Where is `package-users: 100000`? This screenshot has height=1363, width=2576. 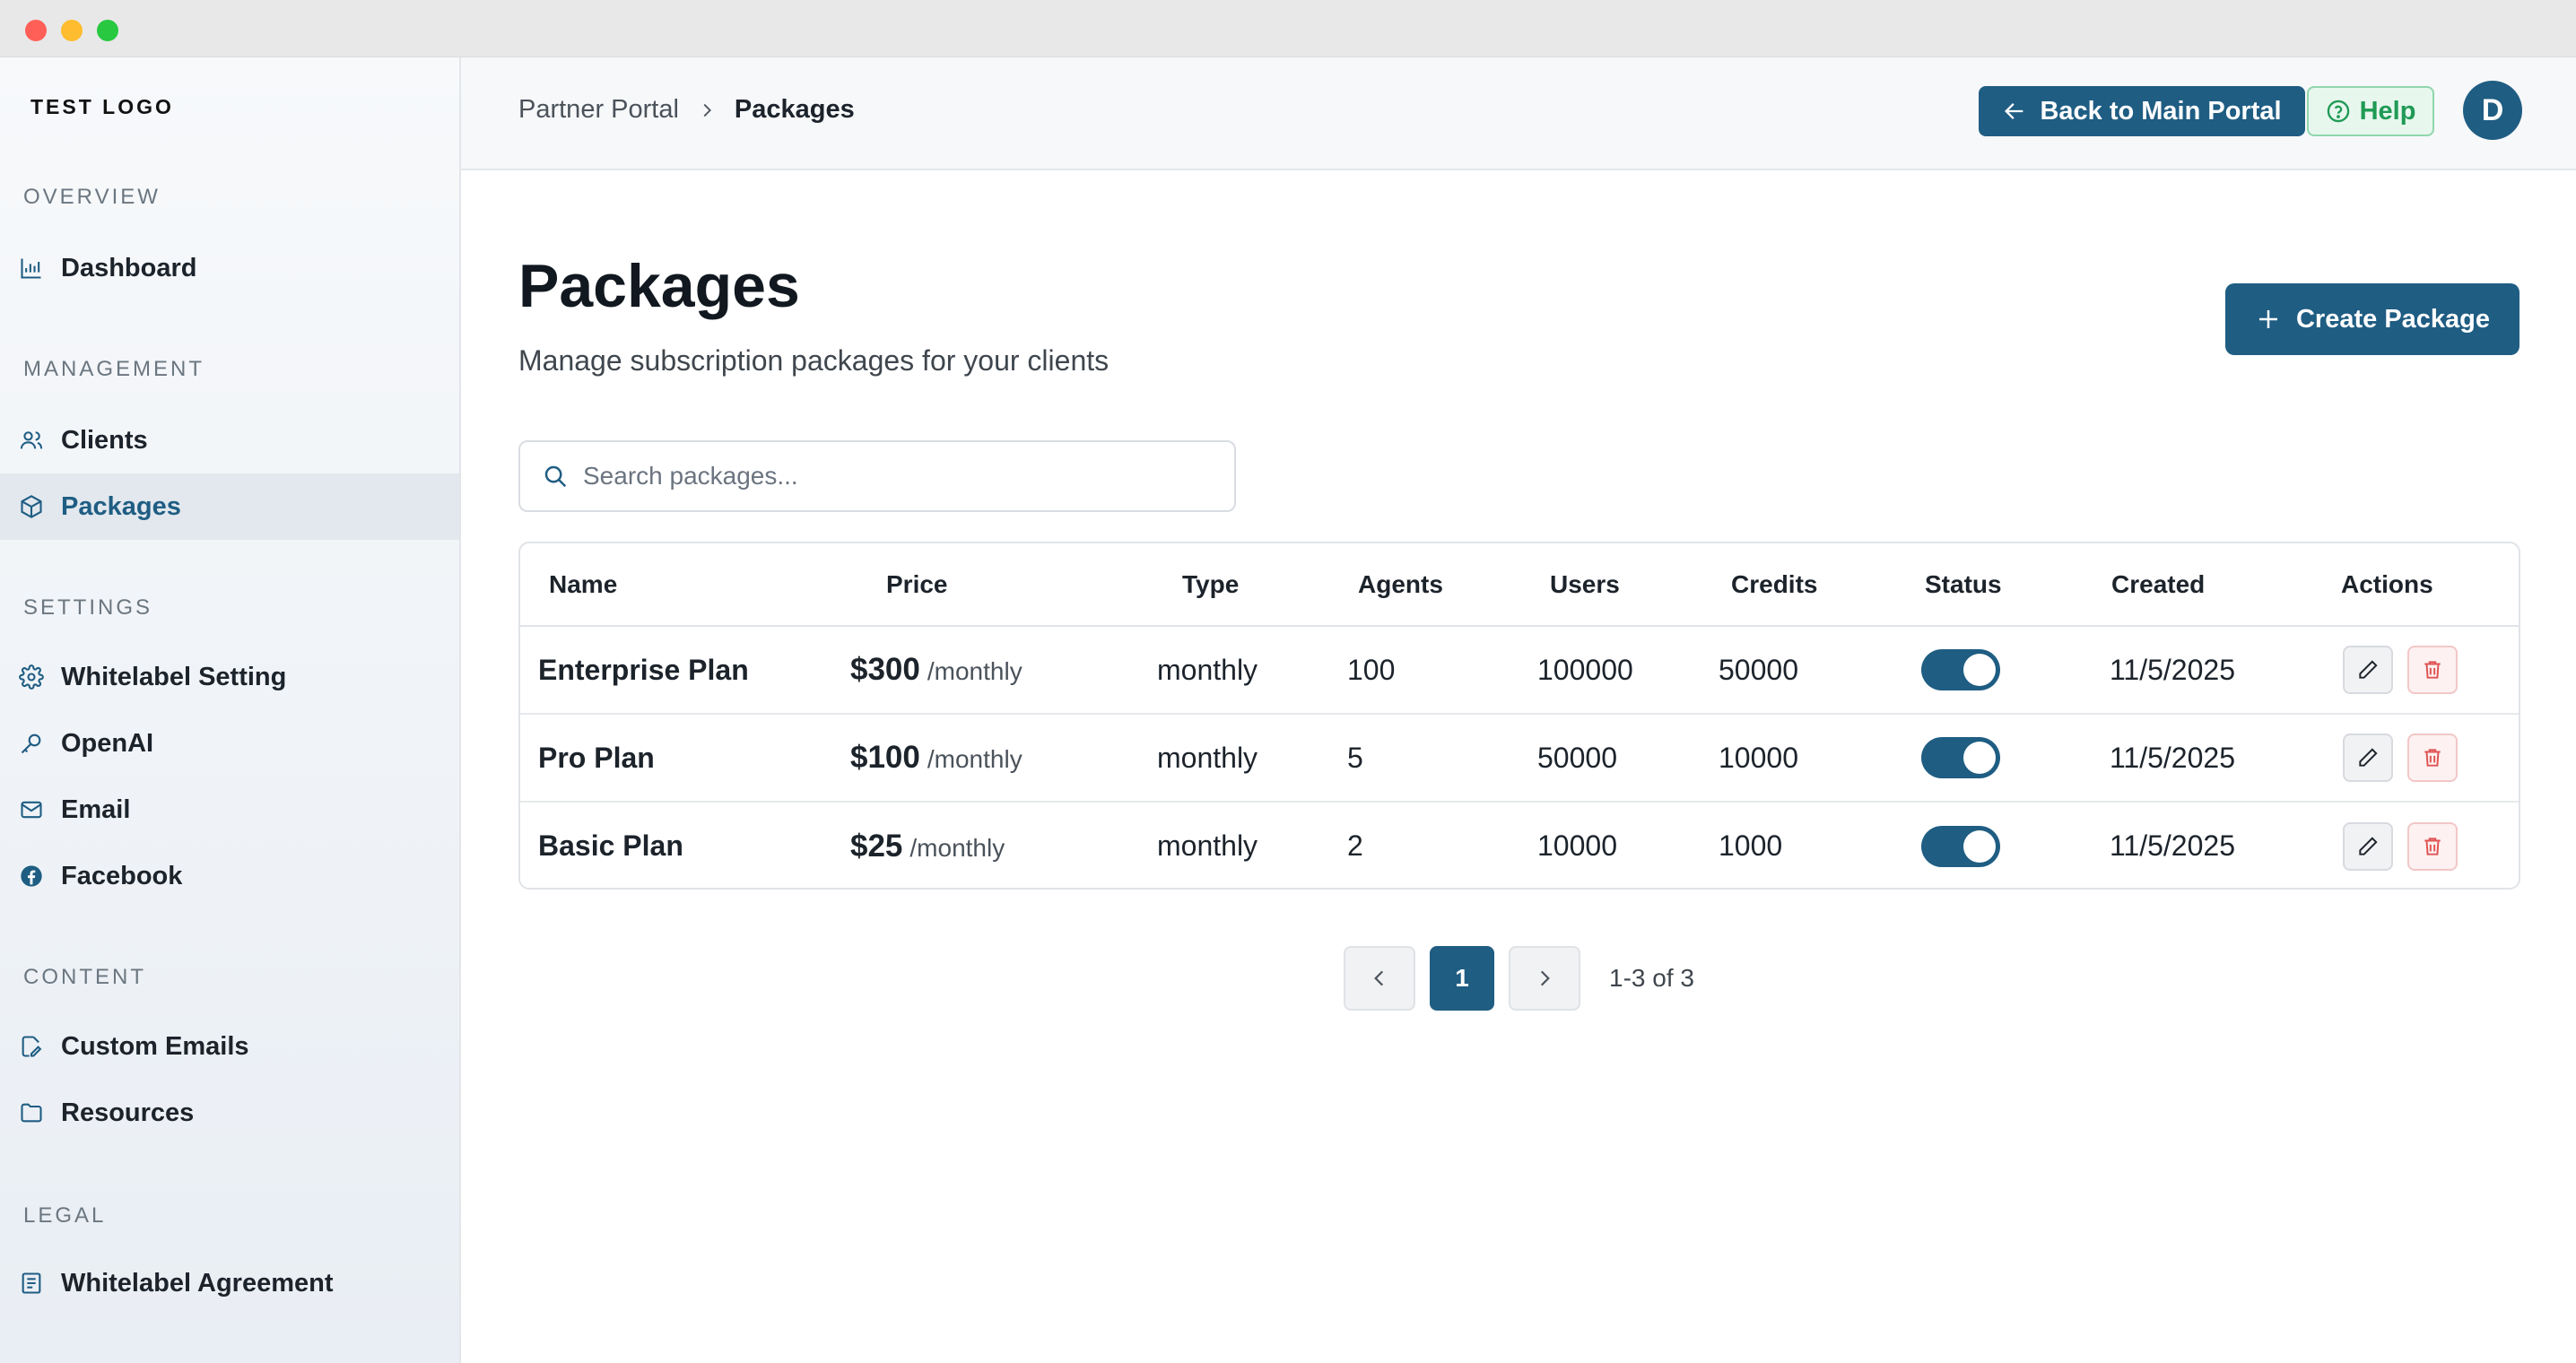 package-users: 100000 is located at coordinates (1628, 670).